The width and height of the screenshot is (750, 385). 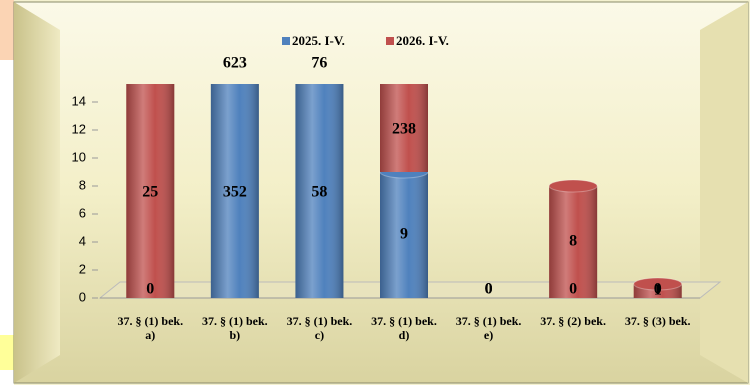 I want to click on data-label: 1, so click(x=658, y=290).